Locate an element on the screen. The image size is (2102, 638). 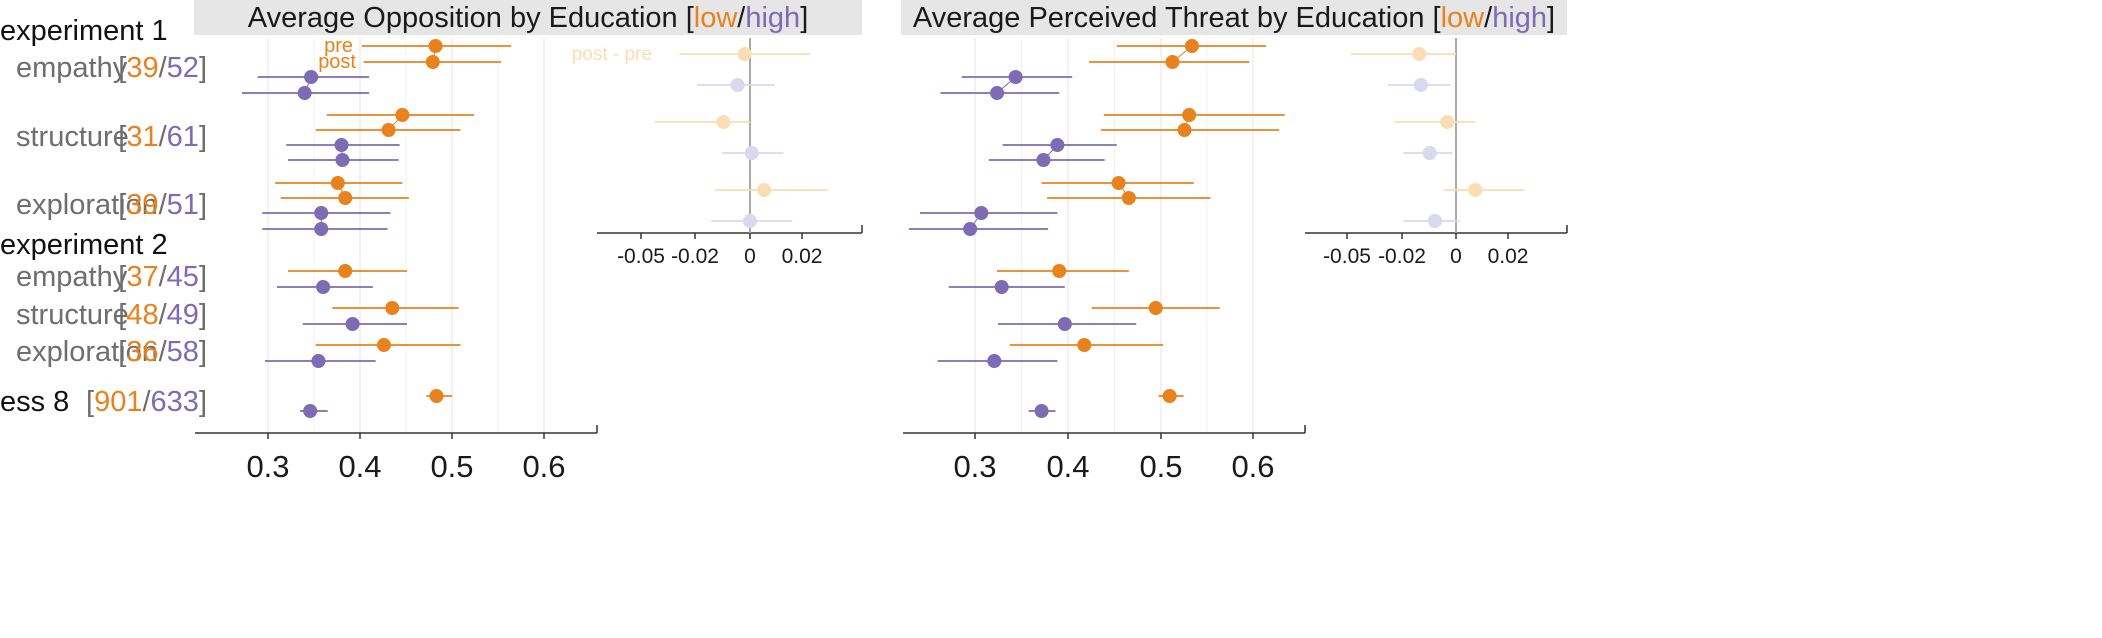
row-sample-size-3: [39/51] is located at coordinates (162, 205).